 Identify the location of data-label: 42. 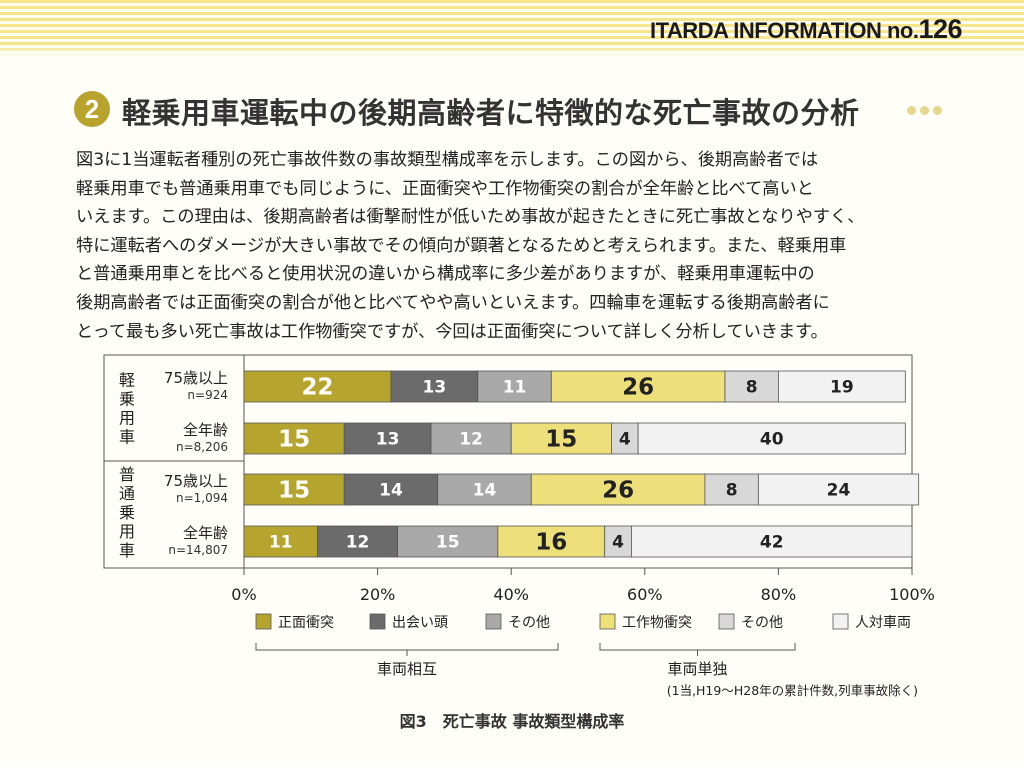
(772, 543).